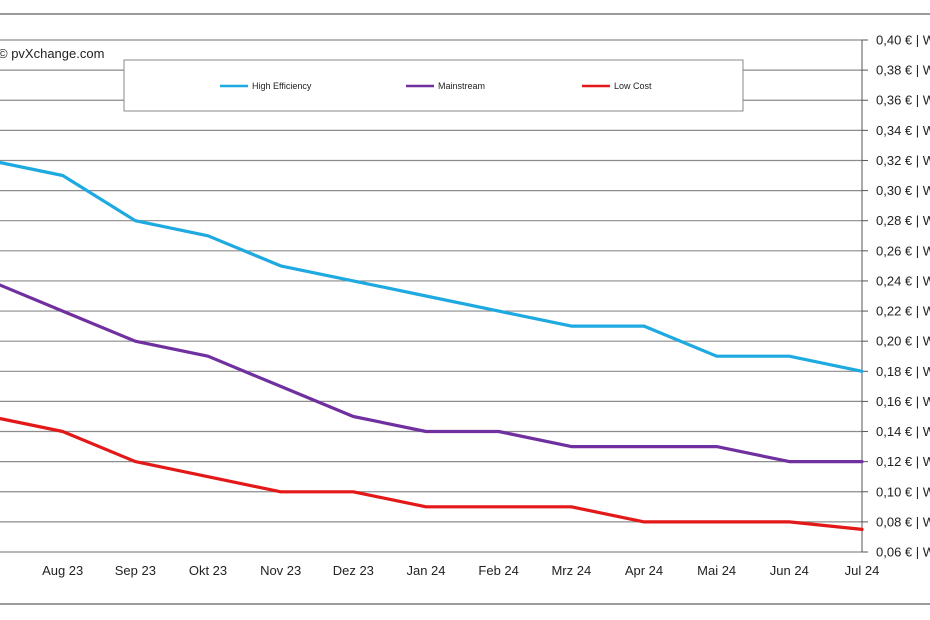 Image resolution: width=930 pixels, height=620 pixels. Describe the element at coordinates (353, 570) in the screenshot. I see `x-tick-label: Dez 23` at that location.